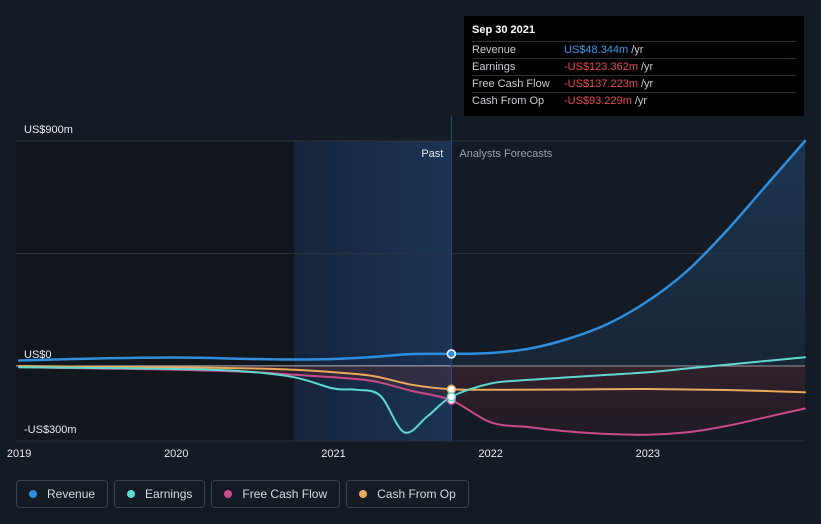  I want to click on forecast-label: Analysts Forecasts, so click(505, 154).